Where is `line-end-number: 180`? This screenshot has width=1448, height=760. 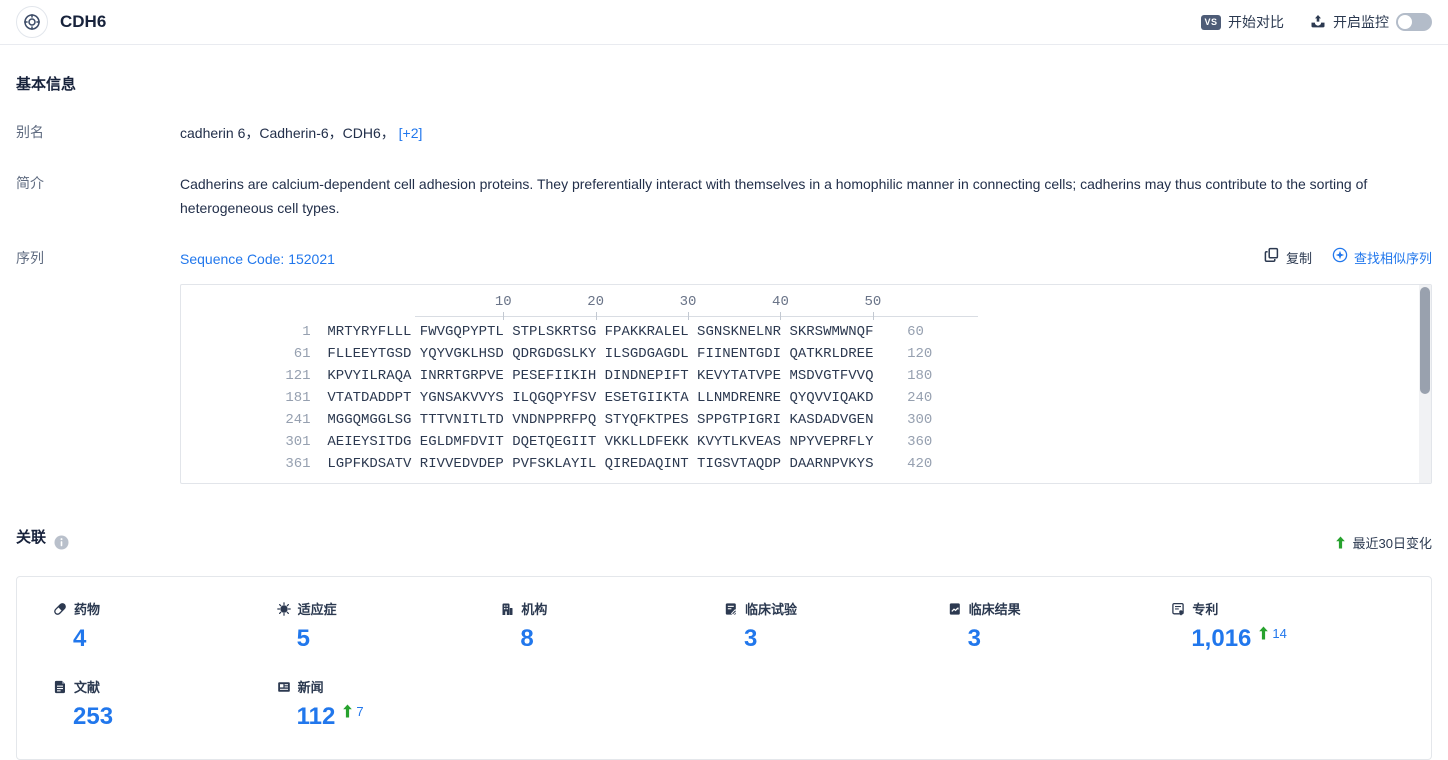 line-end-number: 180 is located at coordinates (920, 376).